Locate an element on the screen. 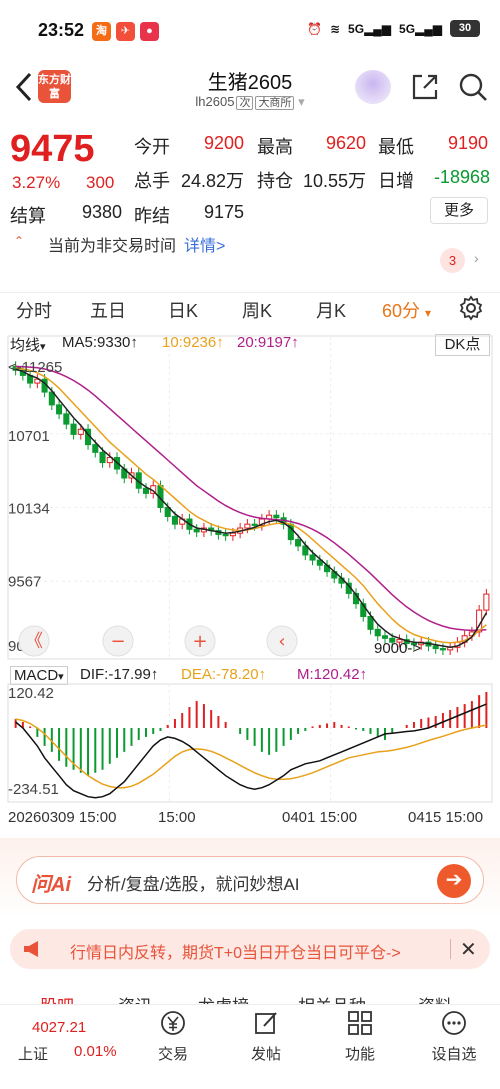  subtab-profile: 资料 is located at coordinates (435, 1002).